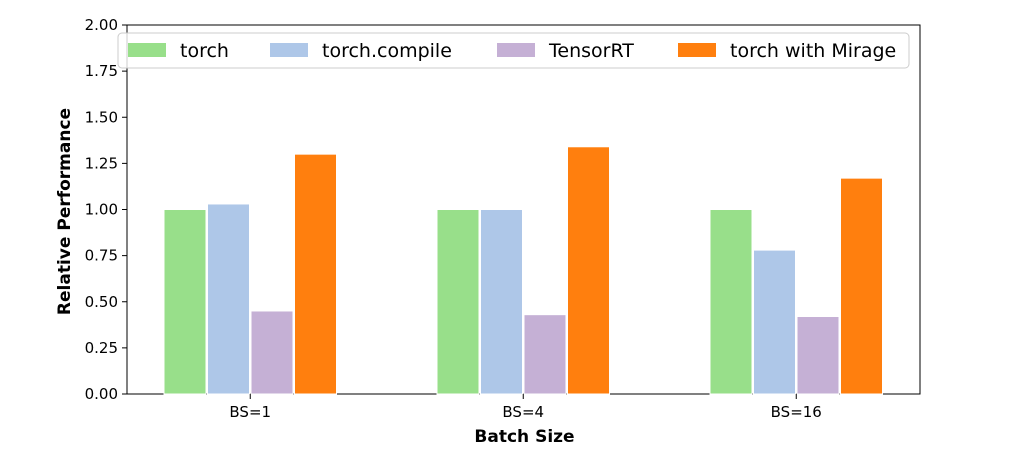 This screenshot has height=451, width=1022. What do you see at coordinates (204, 51) in the screenshot?
I see `legend-label: torch` at bounding box center [204, 51].